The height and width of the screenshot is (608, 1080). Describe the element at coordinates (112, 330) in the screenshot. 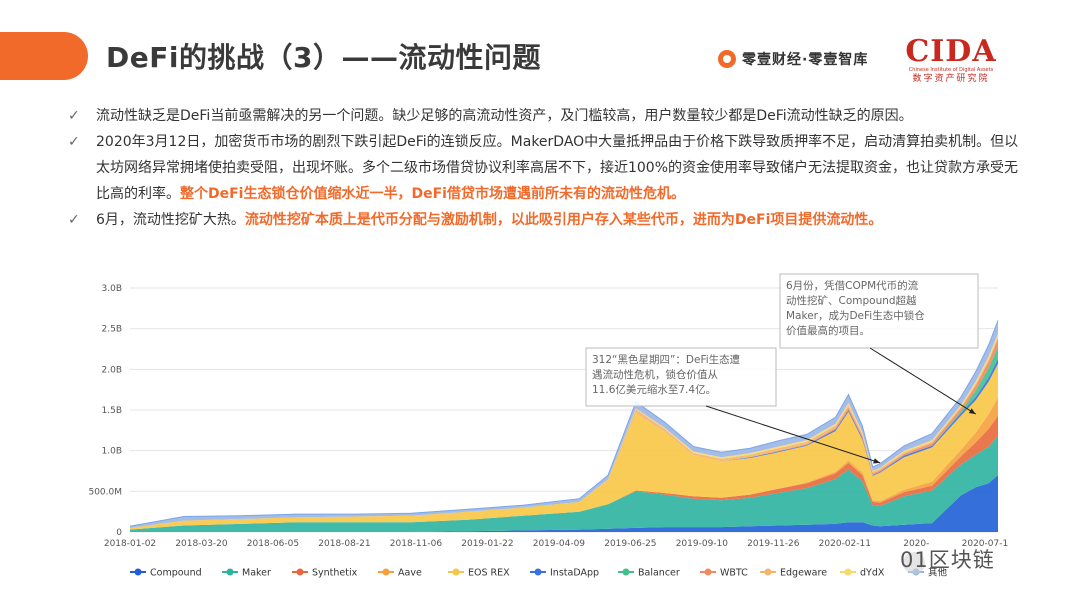

I see `y-tick-label: 2.5B` at that location.